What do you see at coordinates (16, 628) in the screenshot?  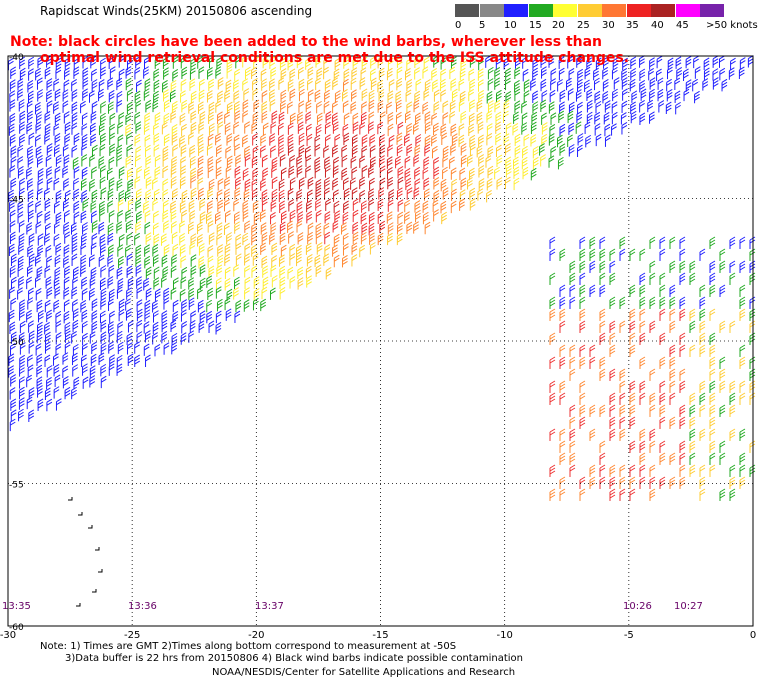 I see `latitude-label: -60` at bounding box center [16, 628].